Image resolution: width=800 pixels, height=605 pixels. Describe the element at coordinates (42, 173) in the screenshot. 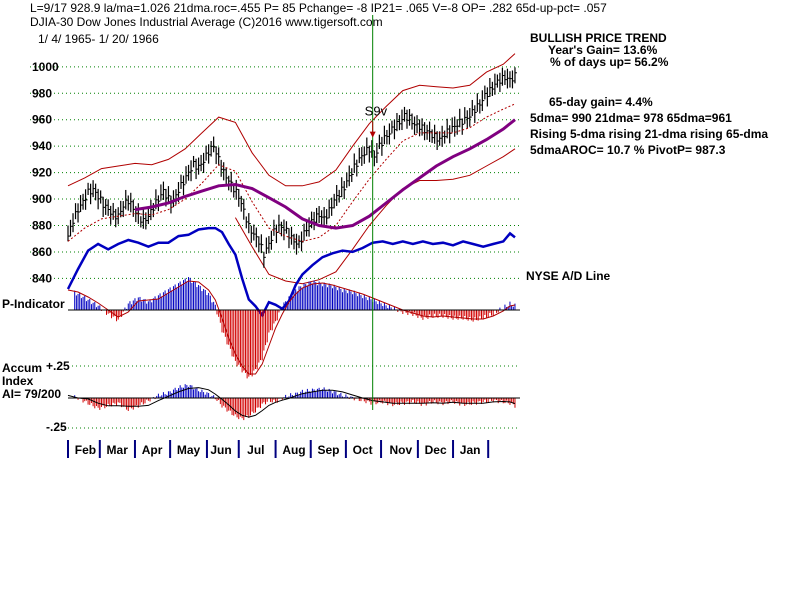

I see `y-tick-920: 920` at that location.